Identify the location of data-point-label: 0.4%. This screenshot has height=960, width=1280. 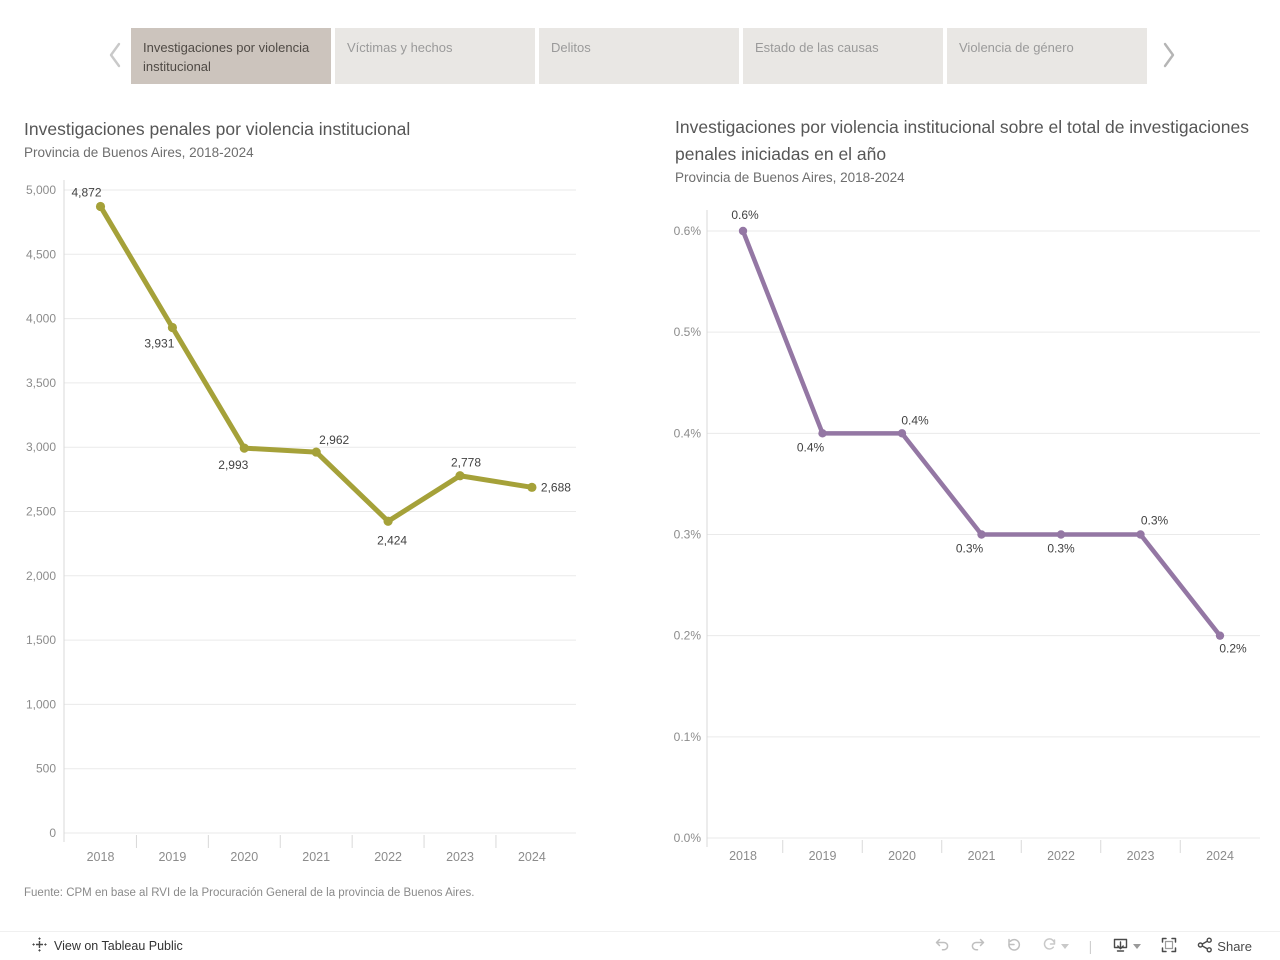
(915, 420).